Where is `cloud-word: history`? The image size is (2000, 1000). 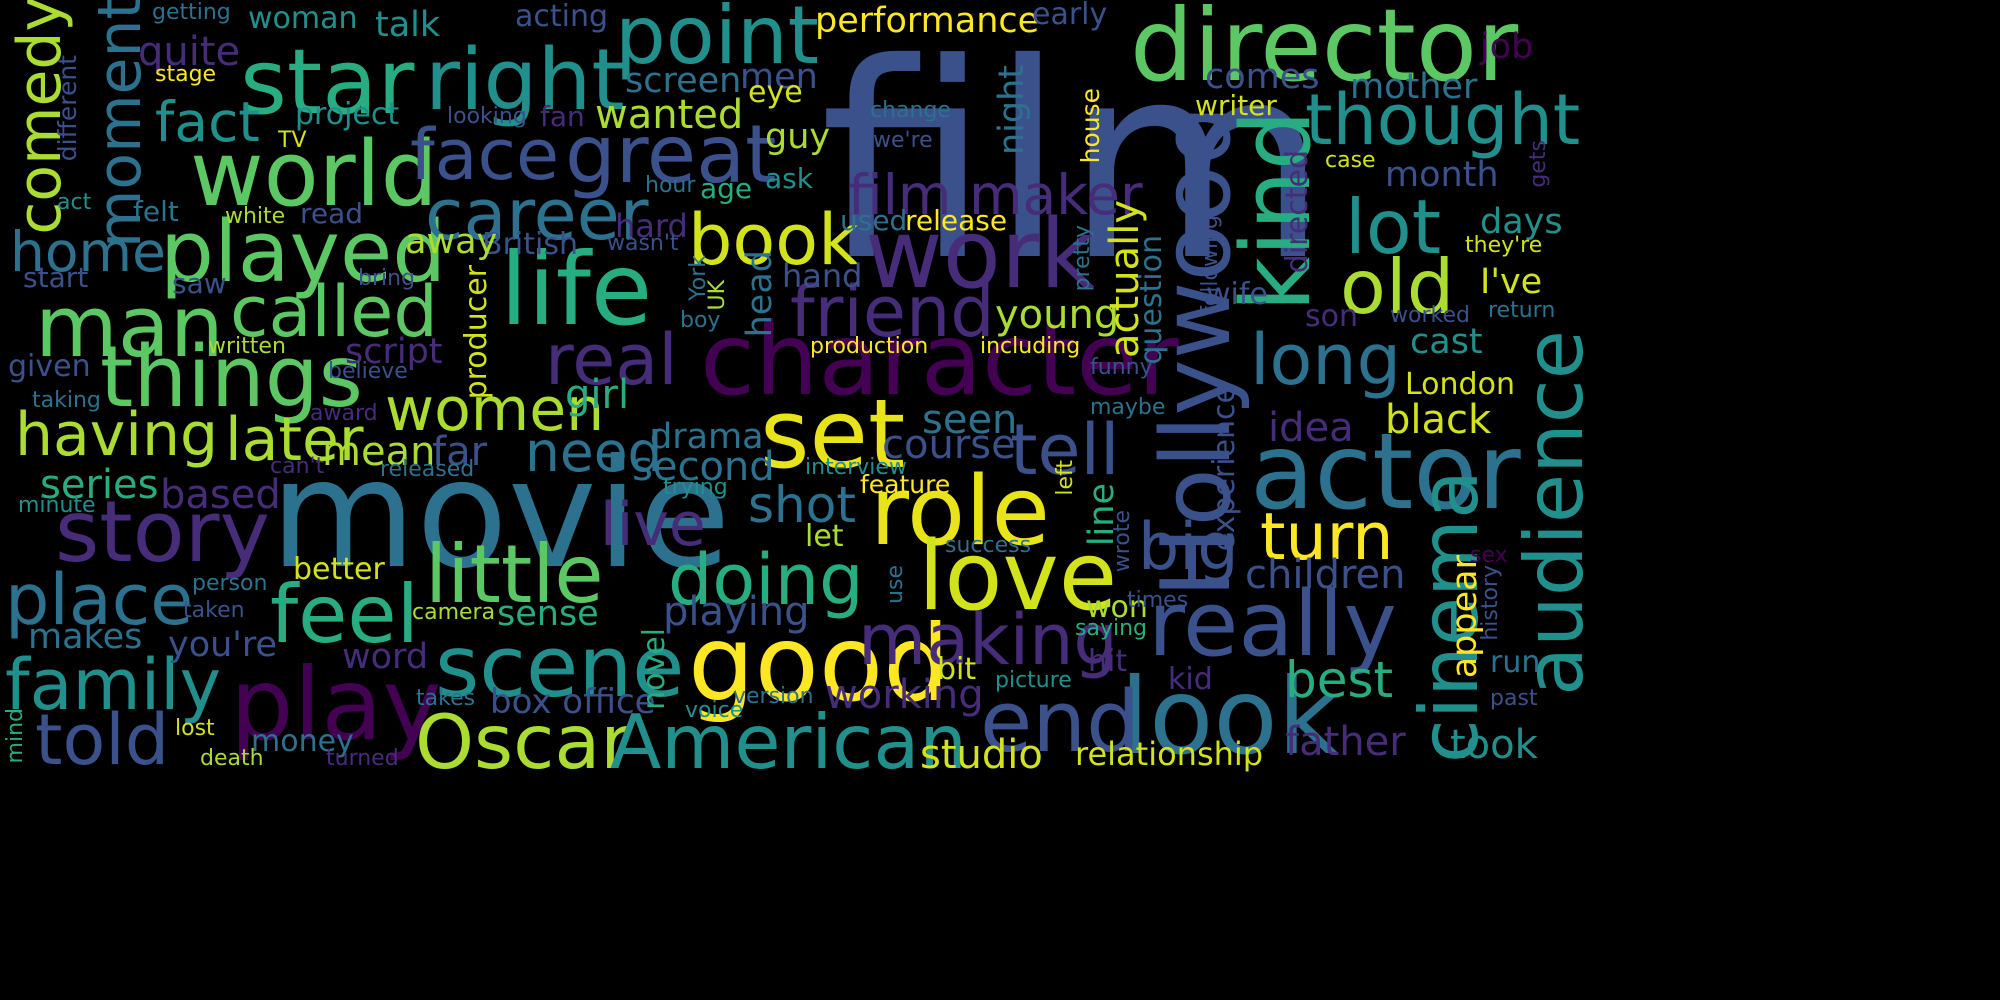
cloud-word: history is located at coordinates (1490, 603).